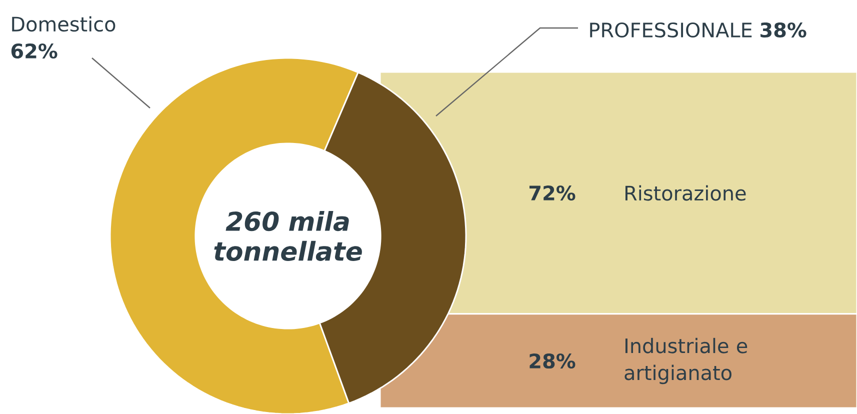  What do you see at coordinates (783, 30) in the screenshot?
I see `data-label: 38%` at bounding box center [783, 30].